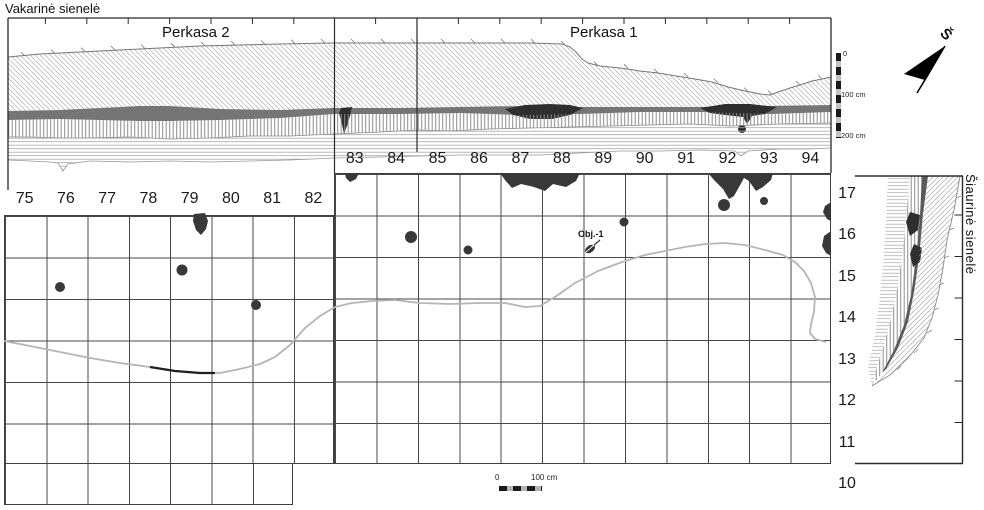 The height and width of the screenshot is (510, 984). I want to click on col-label-84: 84, so click(396, 158).